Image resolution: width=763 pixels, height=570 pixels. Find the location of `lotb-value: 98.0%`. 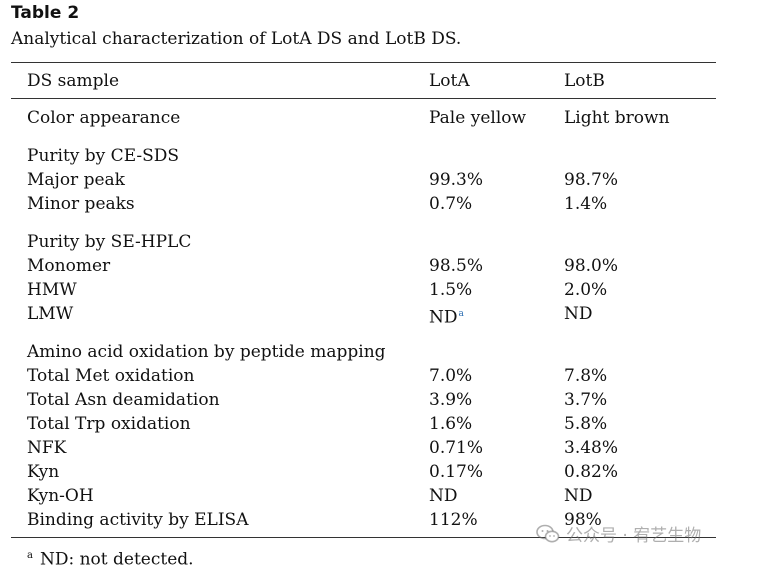

lotb-value: 98.0% is located at coordinates (591, 266).